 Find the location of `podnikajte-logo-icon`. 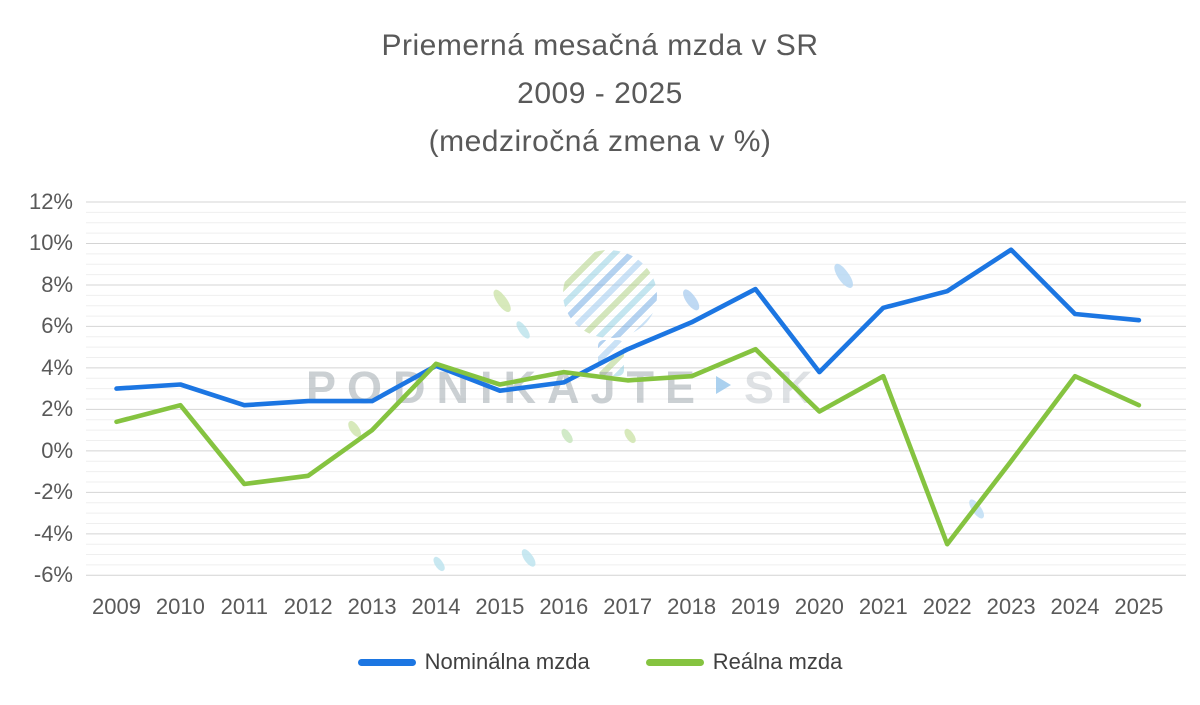

podnikajte-logo-icon is located at coordinates (610, 294).